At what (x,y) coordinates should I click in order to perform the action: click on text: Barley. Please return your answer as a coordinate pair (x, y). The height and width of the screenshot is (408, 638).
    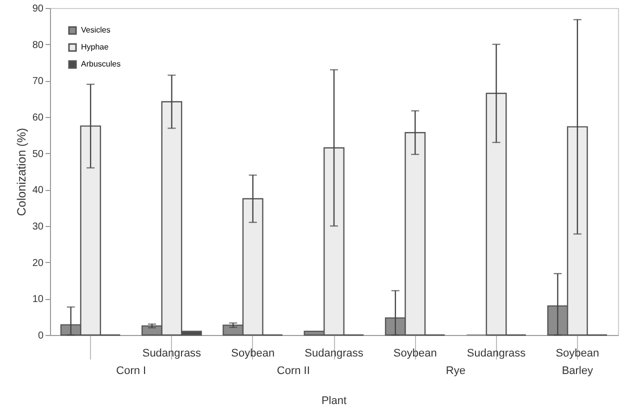
    Looking at the image, I should click on (577, 371).